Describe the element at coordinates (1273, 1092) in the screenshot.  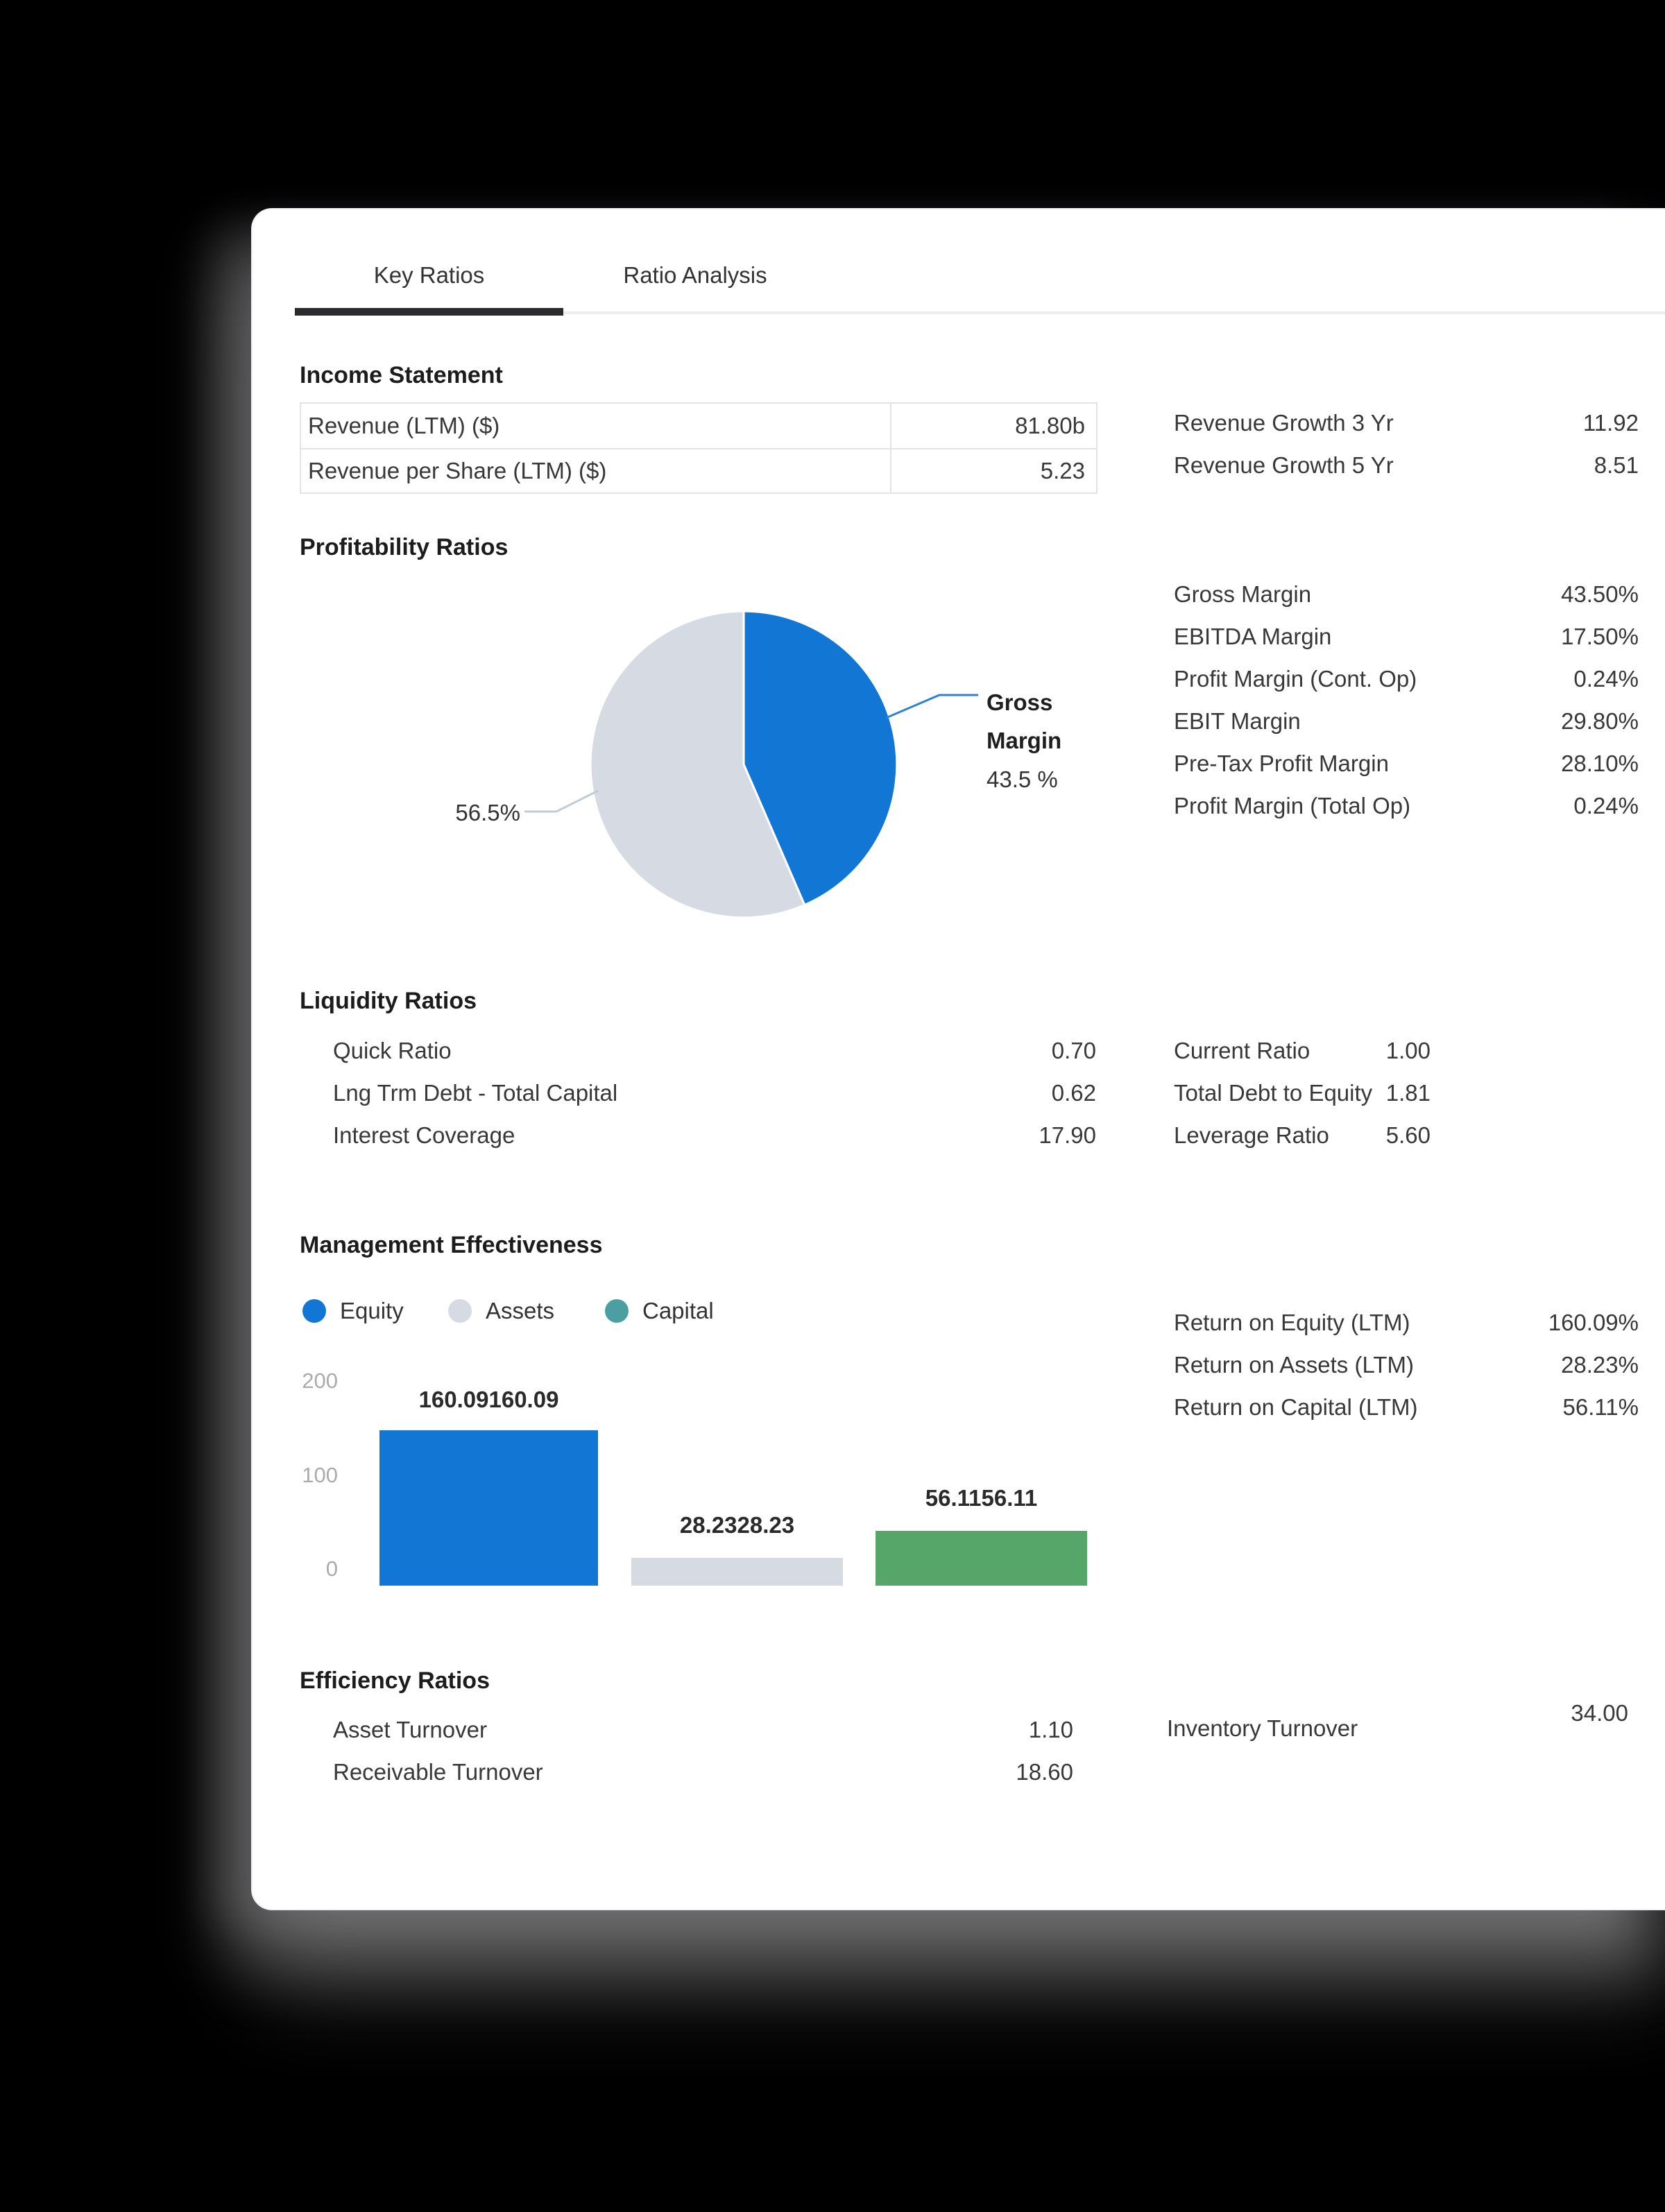
I see `total-debt-to-equity-label: Total Debt to Equity` at that location.